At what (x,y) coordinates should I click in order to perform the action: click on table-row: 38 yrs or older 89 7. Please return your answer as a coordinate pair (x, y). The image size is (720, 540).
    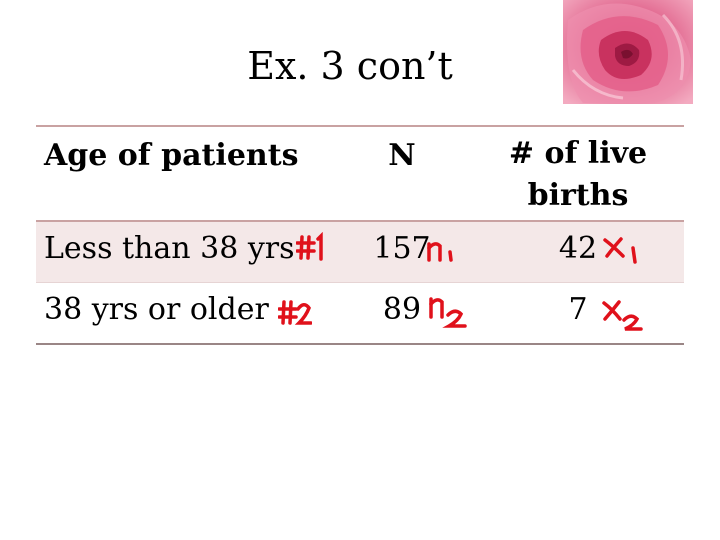
    Looking at the image, I should click on (360, 313).